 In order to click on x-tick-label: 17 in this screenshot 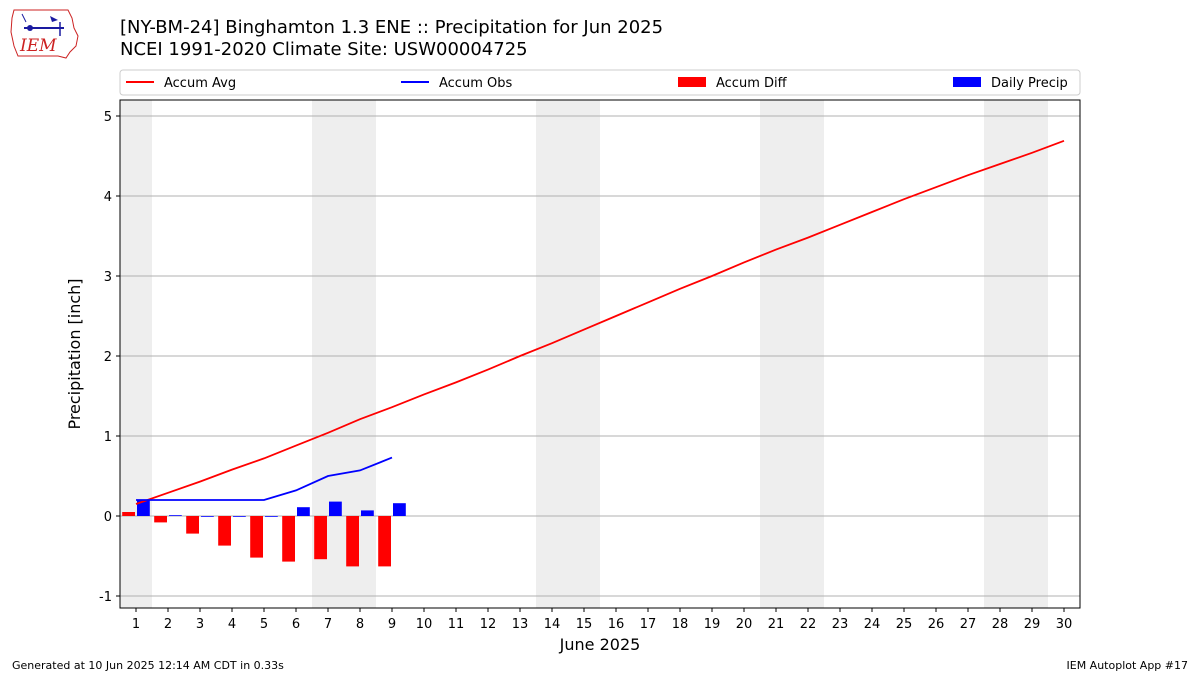, I will do `click(648, 624)`.